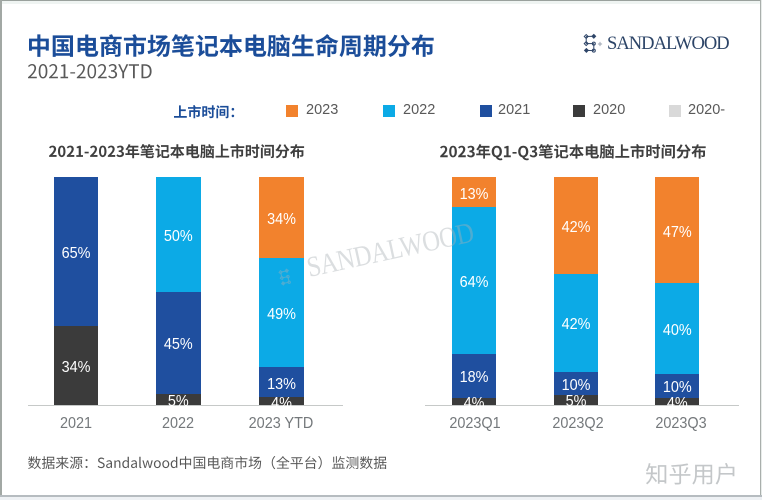  I want to click on svg-text: SANDALWOOD, so click(390, 249).